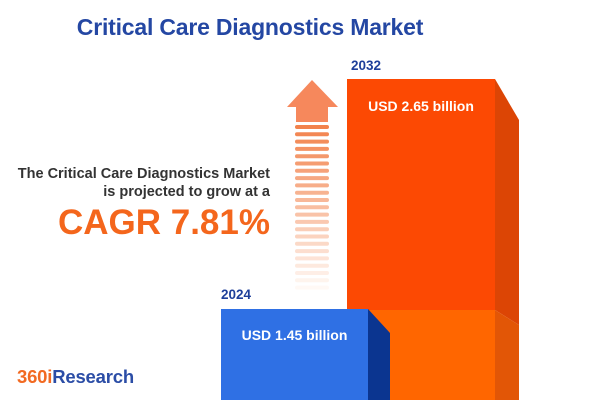 Image resolution: width=600 pixels, height=400 pixels. Describe the element at coordinates (507, 202) in the screenshot. I see `bar-2032-side-top` at that location.